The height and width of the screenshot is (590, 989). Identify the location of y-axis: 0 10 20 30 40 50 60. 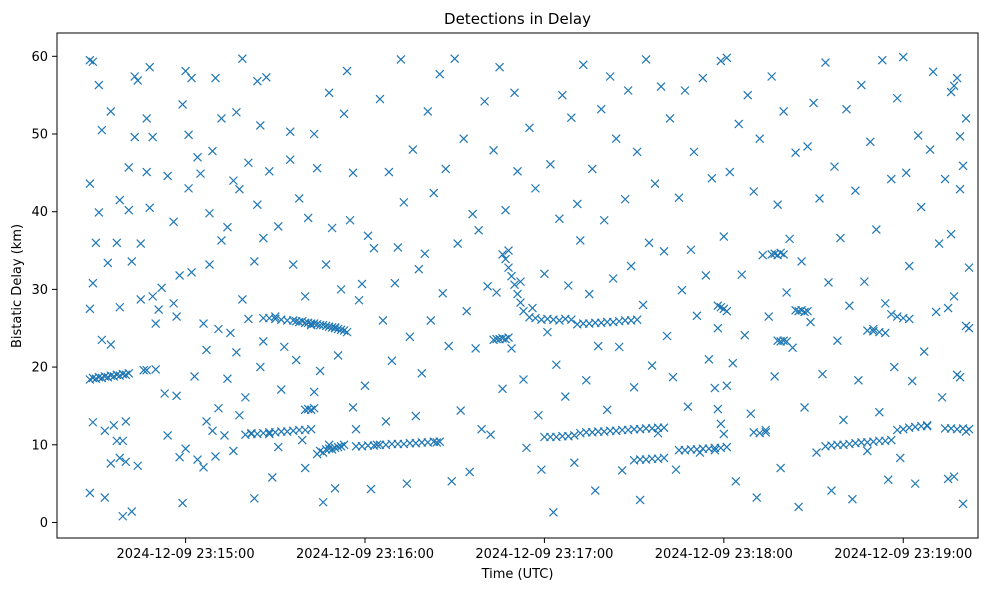
(44, 290).